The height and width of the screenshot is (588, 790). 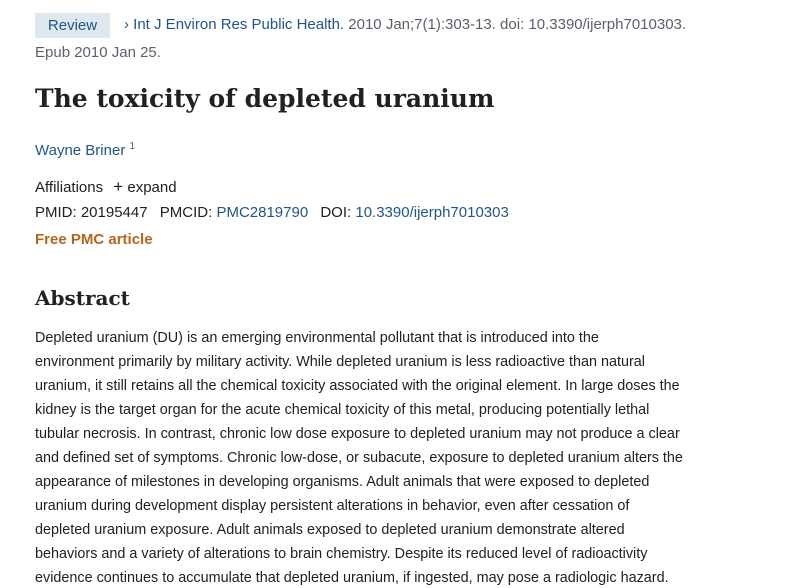 What do you see at coordinates (265, 98) in the screenshot?
I see `article-title: The toxicity of depleted uranium` at bounding box center [265, 98].